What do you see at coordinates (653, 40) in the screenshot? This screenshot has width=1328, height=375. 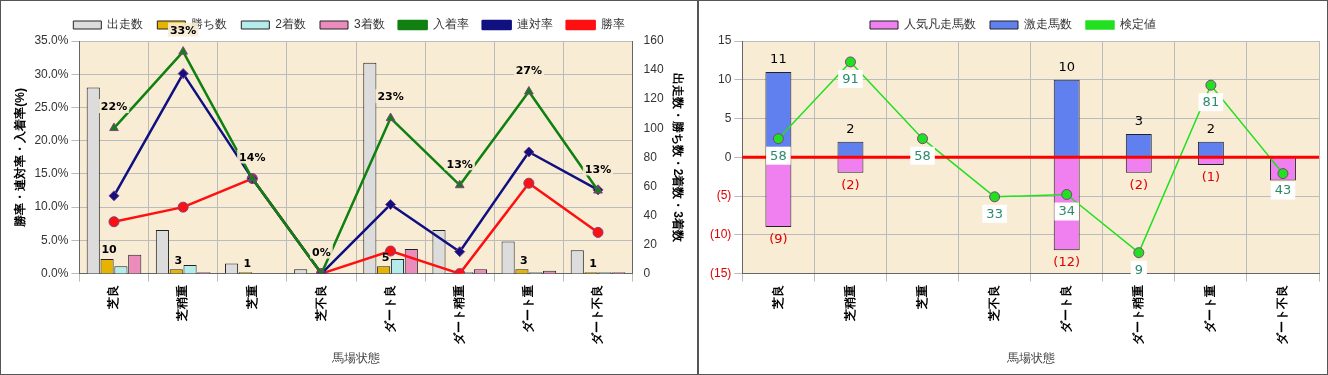 I see `y2-tick-label: 160` at bounding box center [653, 40].